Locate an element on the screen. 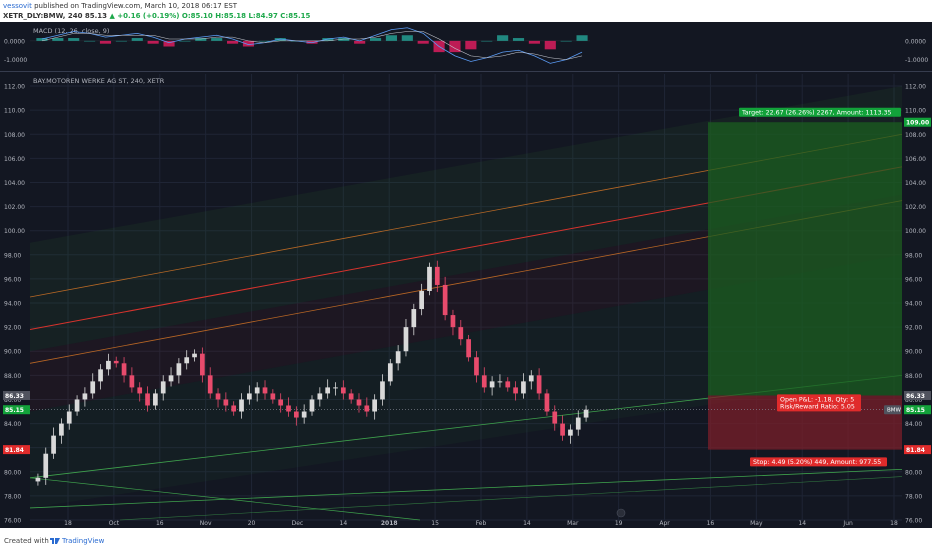  entry-price-tag-left: 86.33 is located at coordinates (14, 396).